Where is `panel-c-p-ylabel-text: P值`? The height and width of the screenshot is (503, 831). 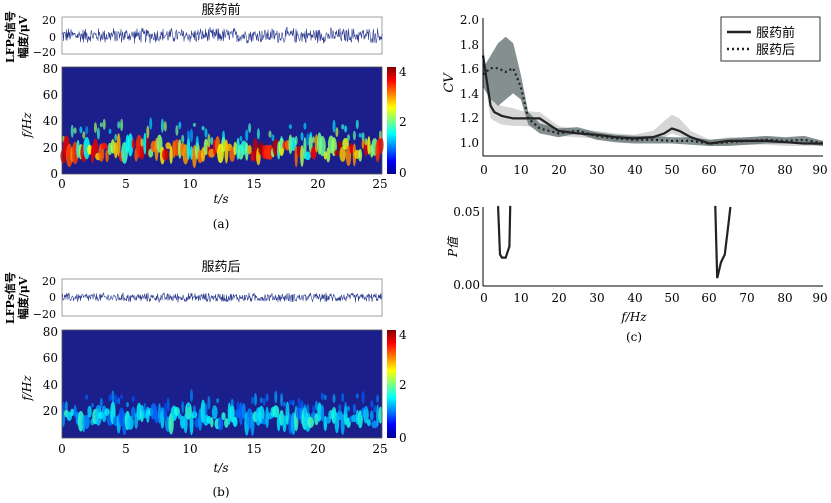 panel-c-p-ylabel-text: P值 is located at coordinates (453, 246).